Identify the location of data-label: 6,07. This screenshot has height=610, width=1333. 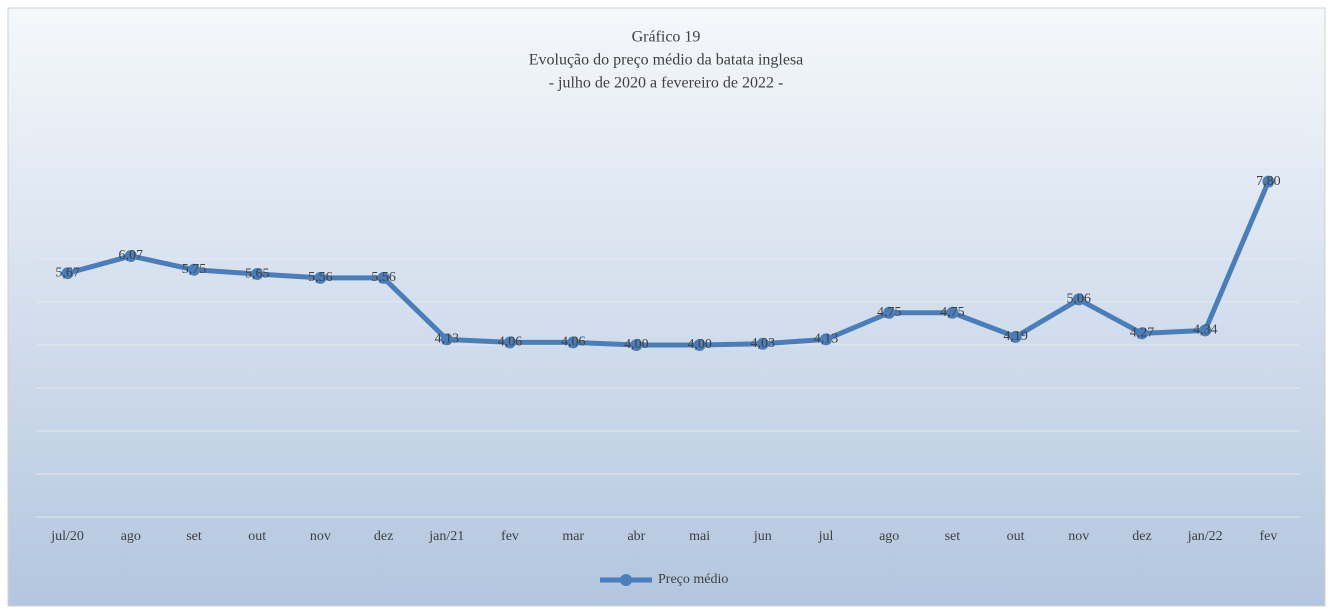
(131, 255).